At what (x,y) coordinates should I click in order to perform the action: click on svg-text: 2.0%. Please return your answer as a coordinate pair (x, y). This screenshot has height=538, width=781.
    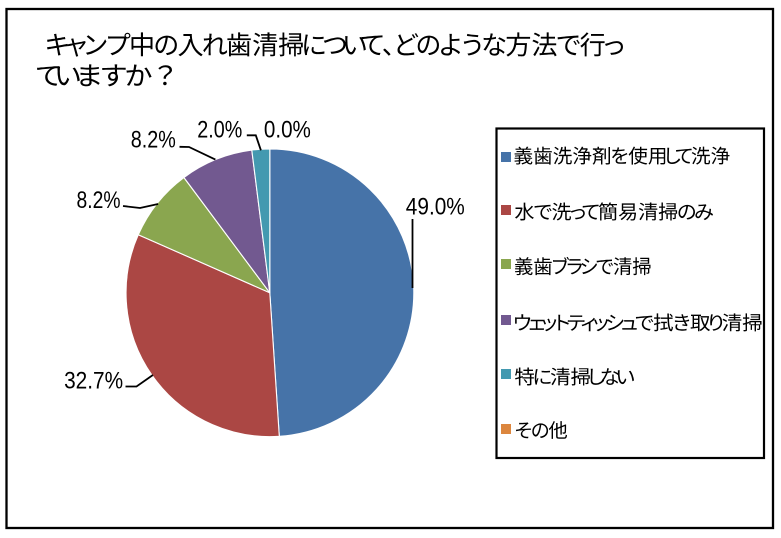
    Looking at the image, I should click on (219, 129).